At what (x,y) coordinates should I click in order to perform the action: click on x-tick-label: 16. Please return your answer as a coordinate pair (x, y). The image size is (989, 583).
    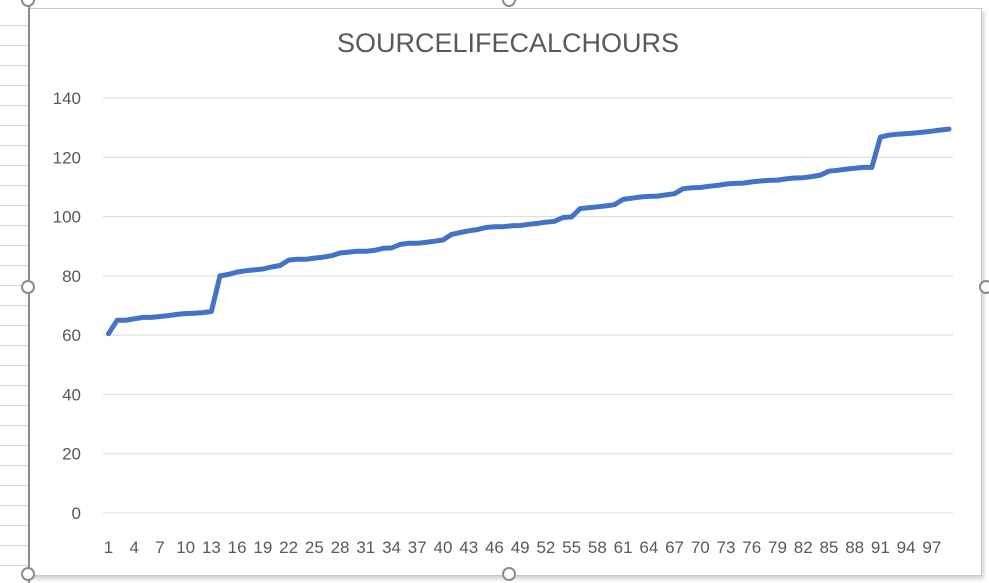
    Looking at the image, I should click on (237, 547).